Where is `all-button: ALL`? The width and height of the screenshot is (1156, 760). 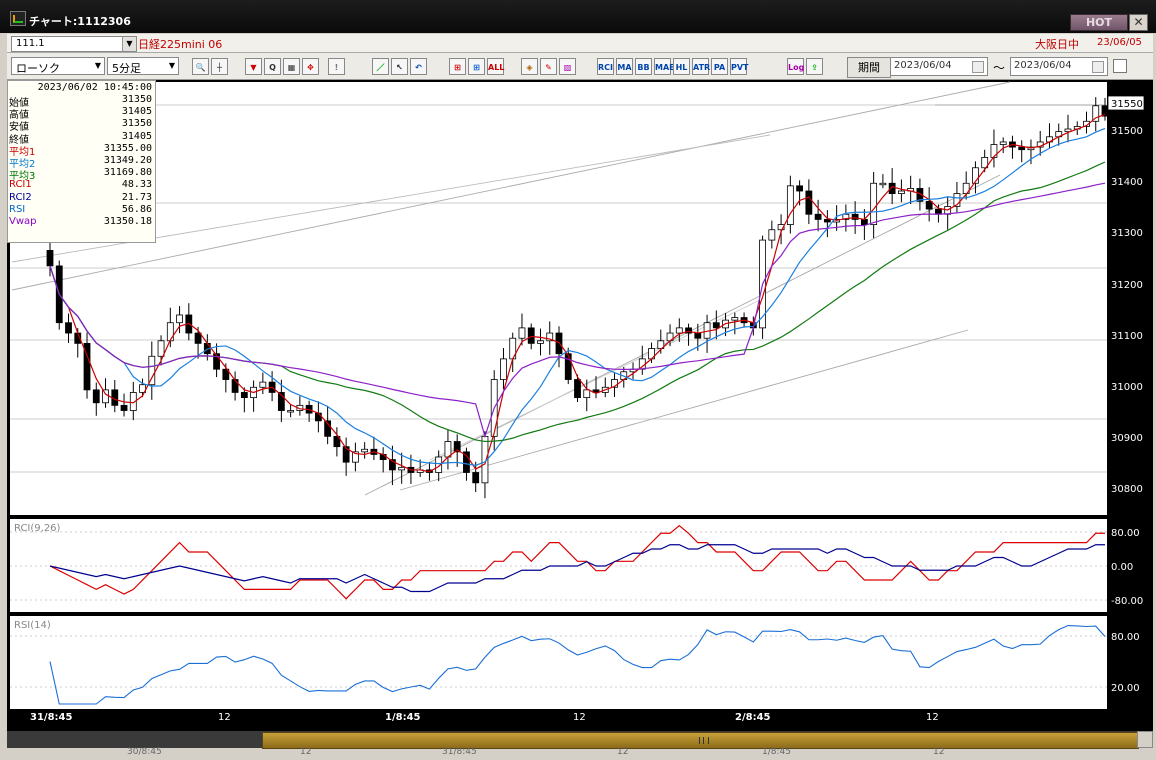 all-button: ALL is located at coordinates (495, 66).